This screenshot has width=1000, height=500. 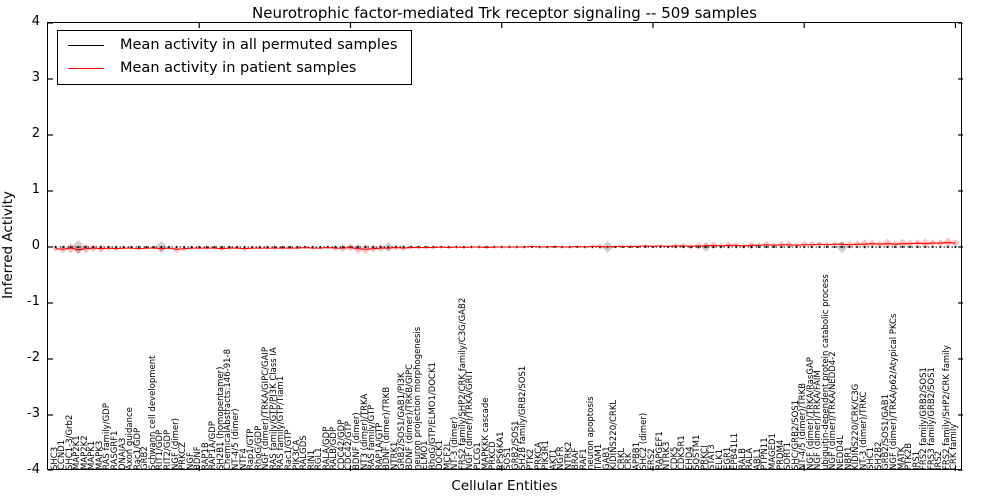 I want to click on legend-label: Mean activity in all permuted samples, so click(x=259, y=45).